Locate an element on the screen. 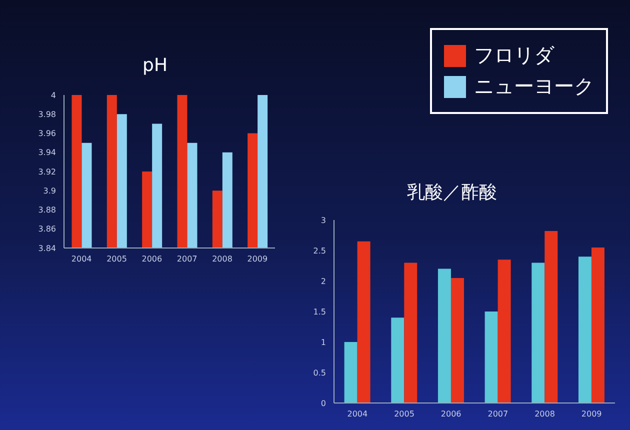  y-tick-label: 1 is located at coordinates (323, 342).